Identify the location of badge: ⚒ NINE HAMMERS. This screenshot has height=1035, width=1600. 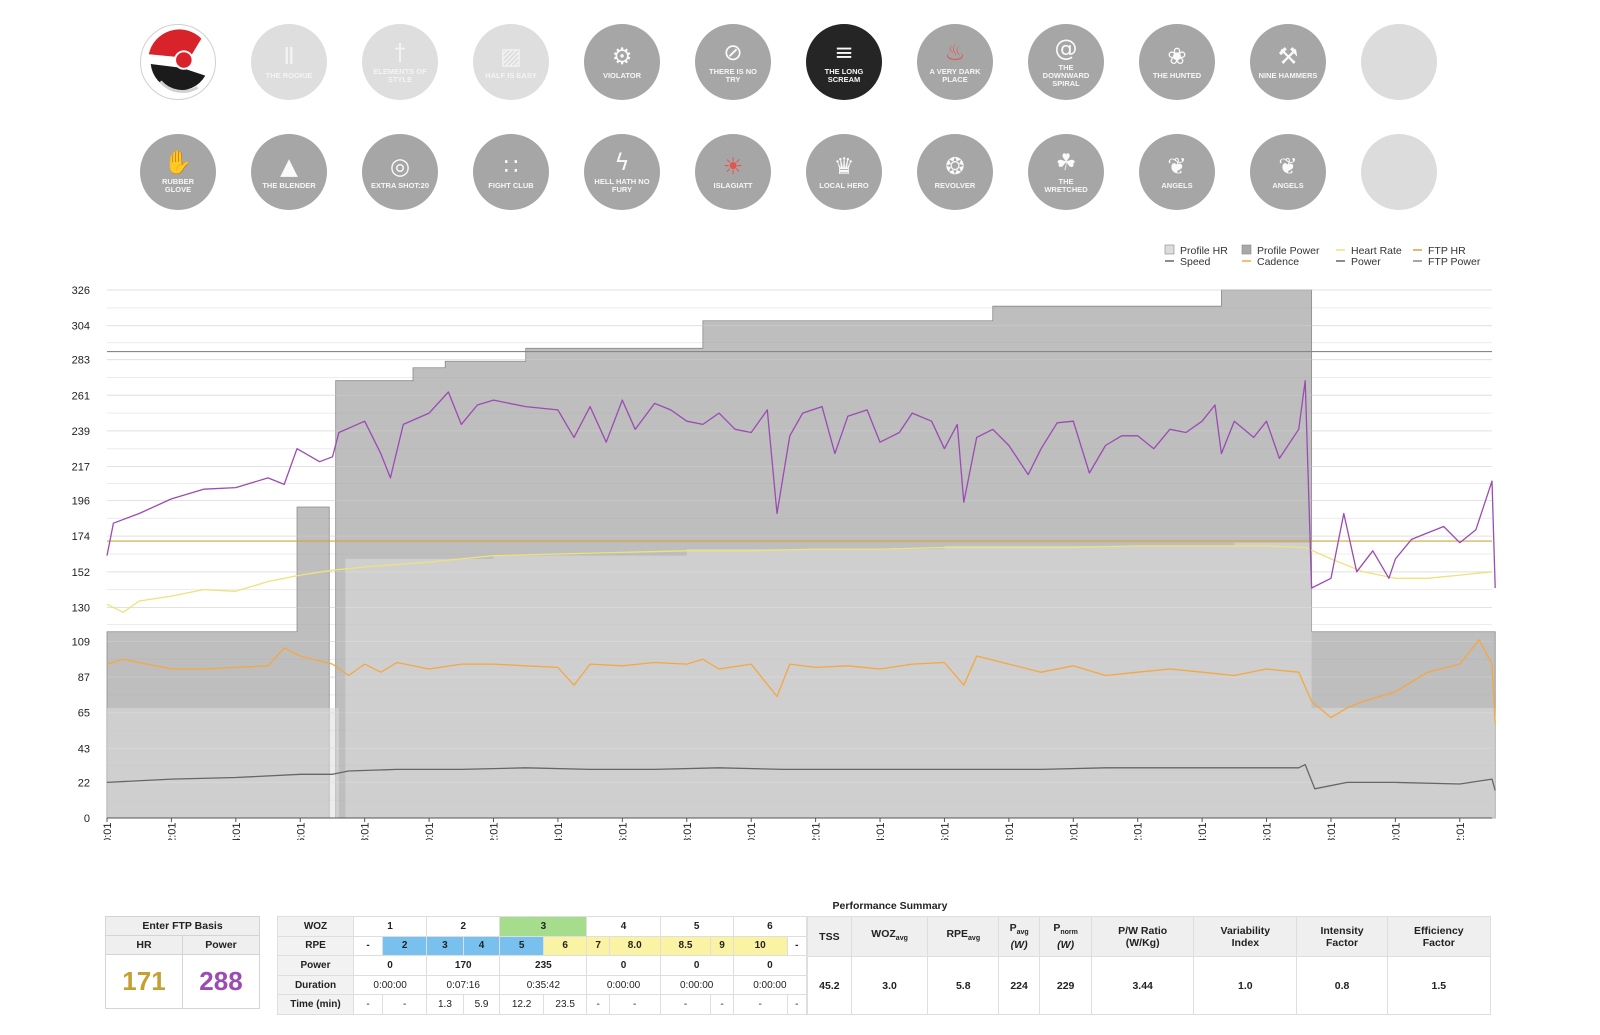
(1288, 62).